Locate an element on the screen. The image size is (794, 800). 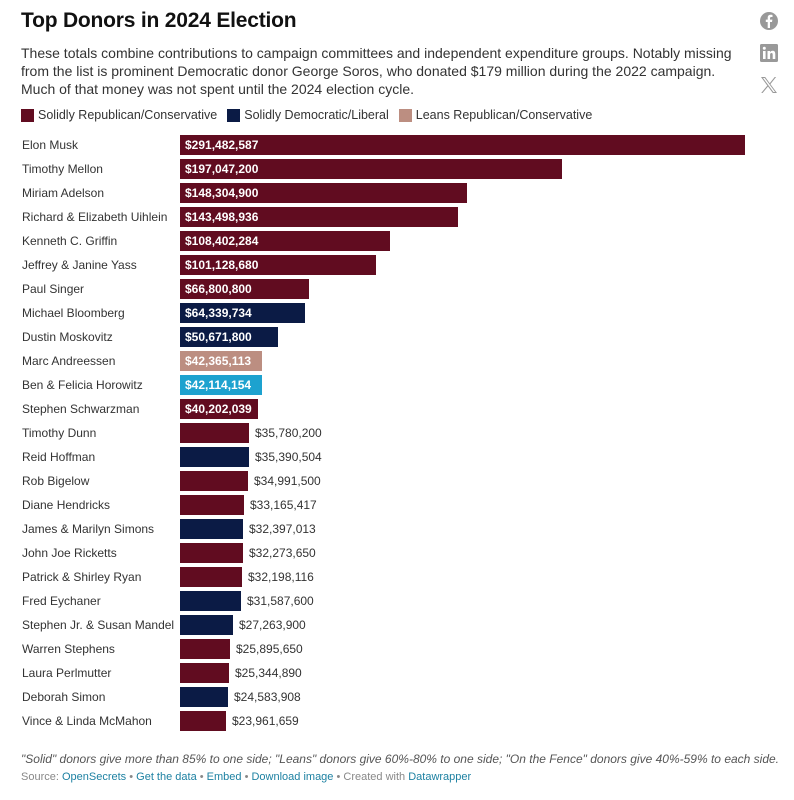
category-label: Jeffrey & Janine Yass is located at coordinates (79, 265).